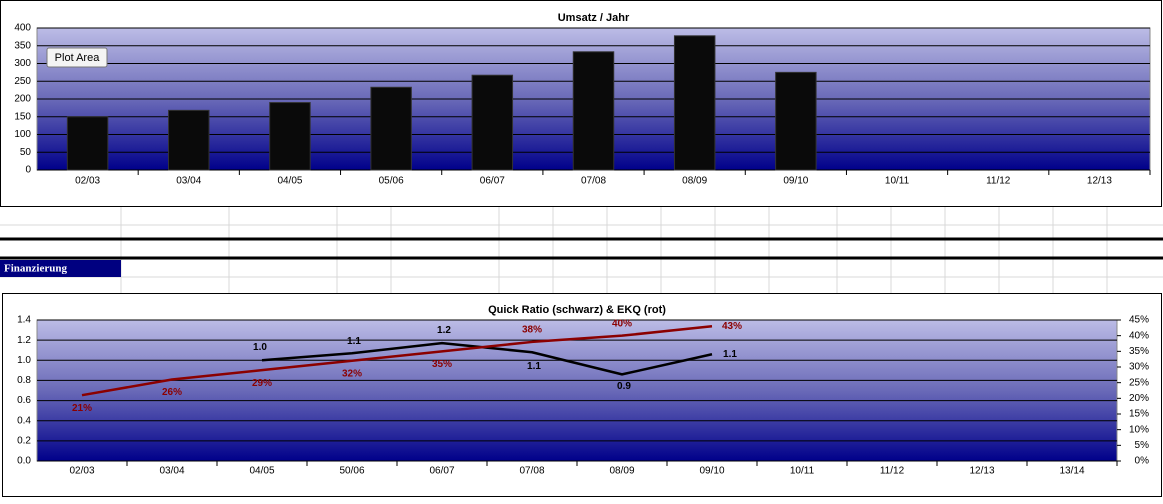 This screenshot has width=1163, height=504. Describe the element at coordinates (1139, 382) in the screenshot. I see `y2-tick-label: 25%` at that location.